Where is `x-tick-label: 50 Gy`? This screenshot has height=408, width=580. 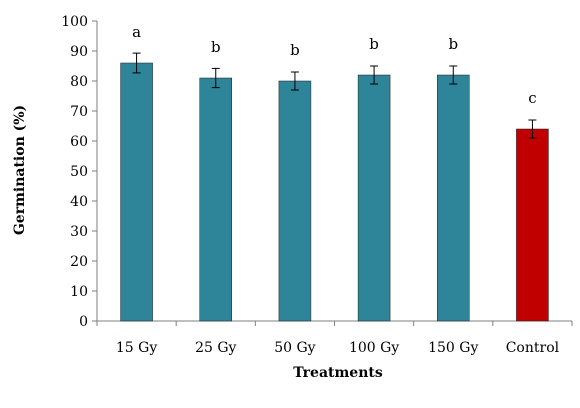 x-tick-label: 50 Gy is located at coordinates (294, 348).